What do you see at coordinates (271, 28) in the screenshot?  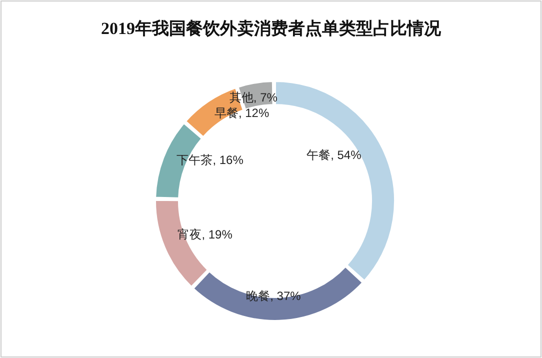 I see `chart-title: 2019年我国餐饮外卖消费者点单类型占比情况` at bounding box center [271, 28].